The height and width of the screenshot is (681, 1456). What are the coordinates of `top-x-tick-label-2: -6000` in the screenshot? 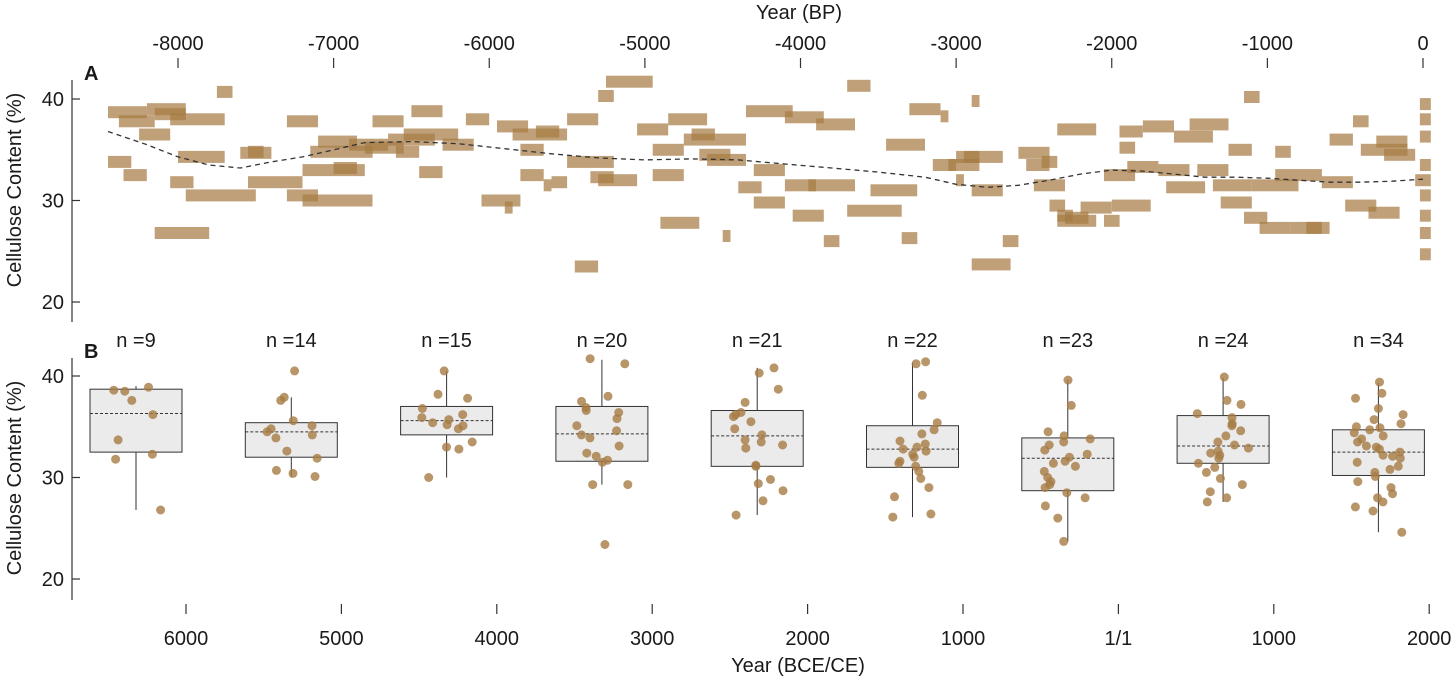 It's located at (489, 44).